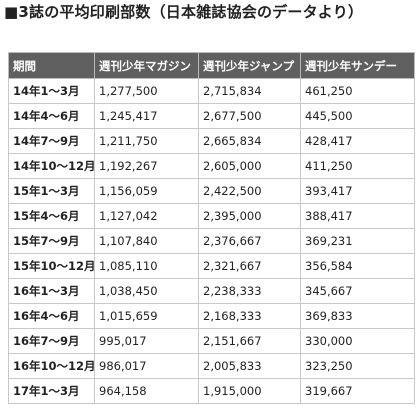 The height and width of the screenshot is (414, 416). What do you see at coordinates (51, 216) in the screenshot?
I see `cell-period: 15年4〜6月` at bounding box center [51, 216].